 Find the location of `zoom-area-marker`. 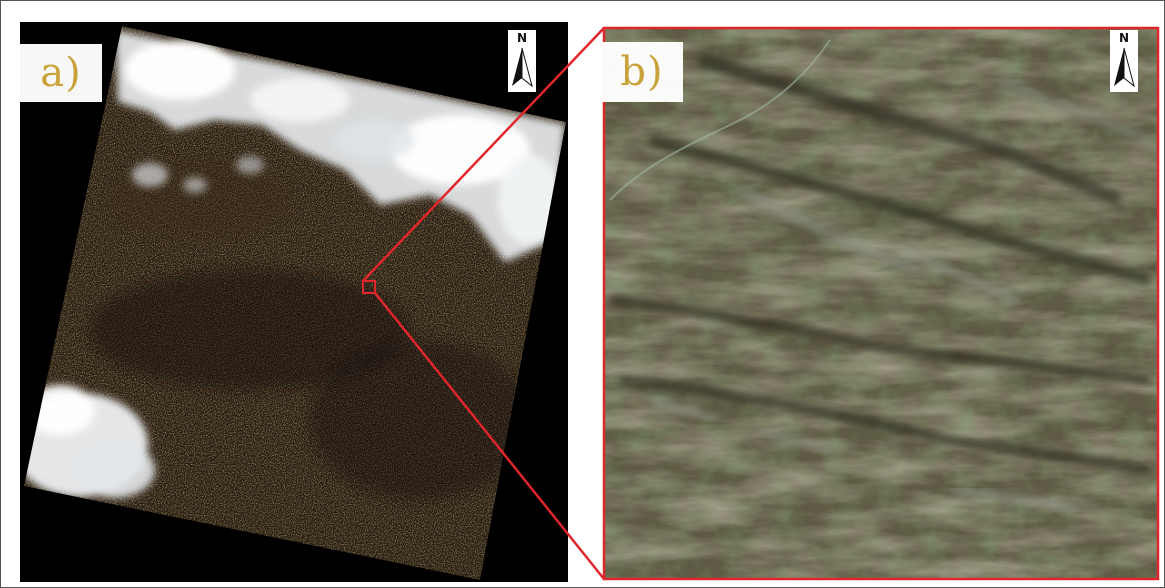

zoom-area-marker is located at coordinates (369, 287).